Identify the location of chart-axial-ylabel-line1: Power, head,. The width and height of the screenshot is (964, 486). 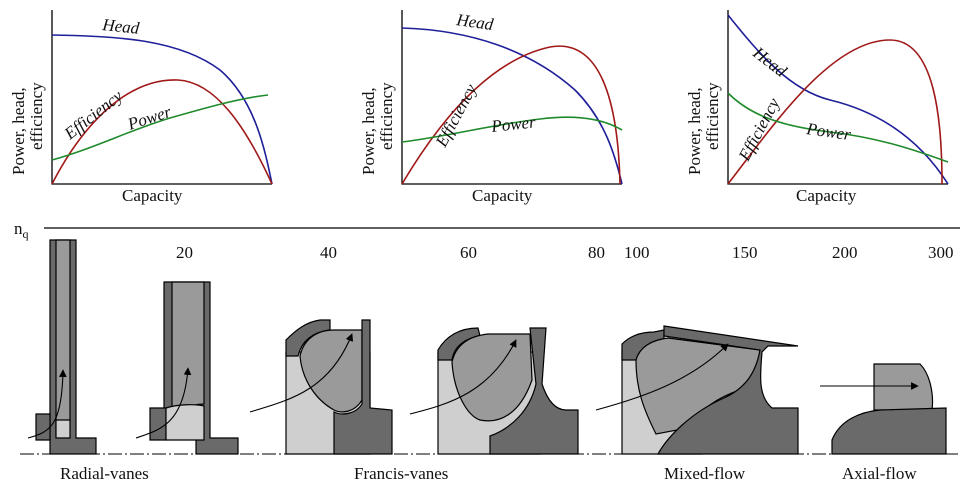
(694, 131).